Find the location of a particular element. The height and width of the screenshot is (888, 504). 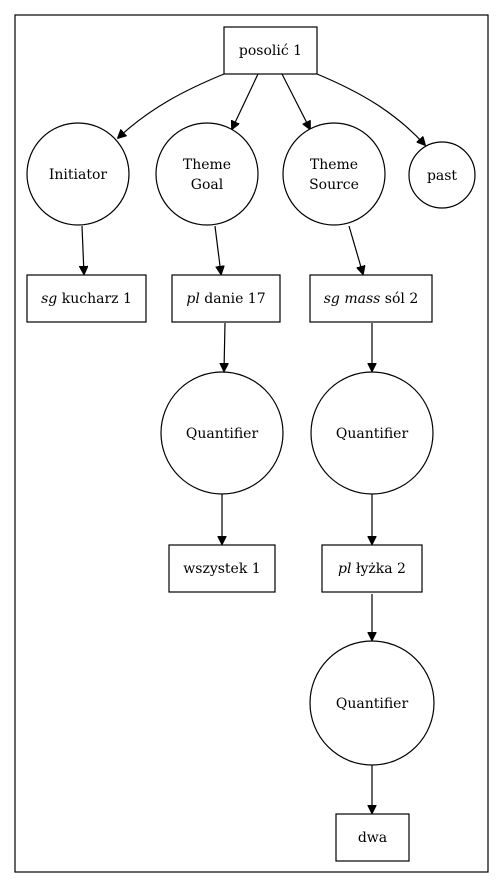

edge-root-initiator is located at coordinates (171, 105).